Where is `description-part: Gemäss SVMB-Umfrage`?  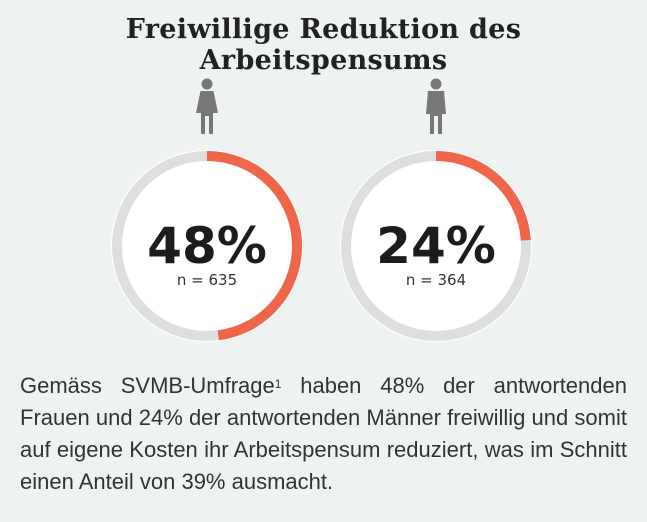
description-part: Gemäss SVMB-Umfrage is located at coordinates (147, 385).